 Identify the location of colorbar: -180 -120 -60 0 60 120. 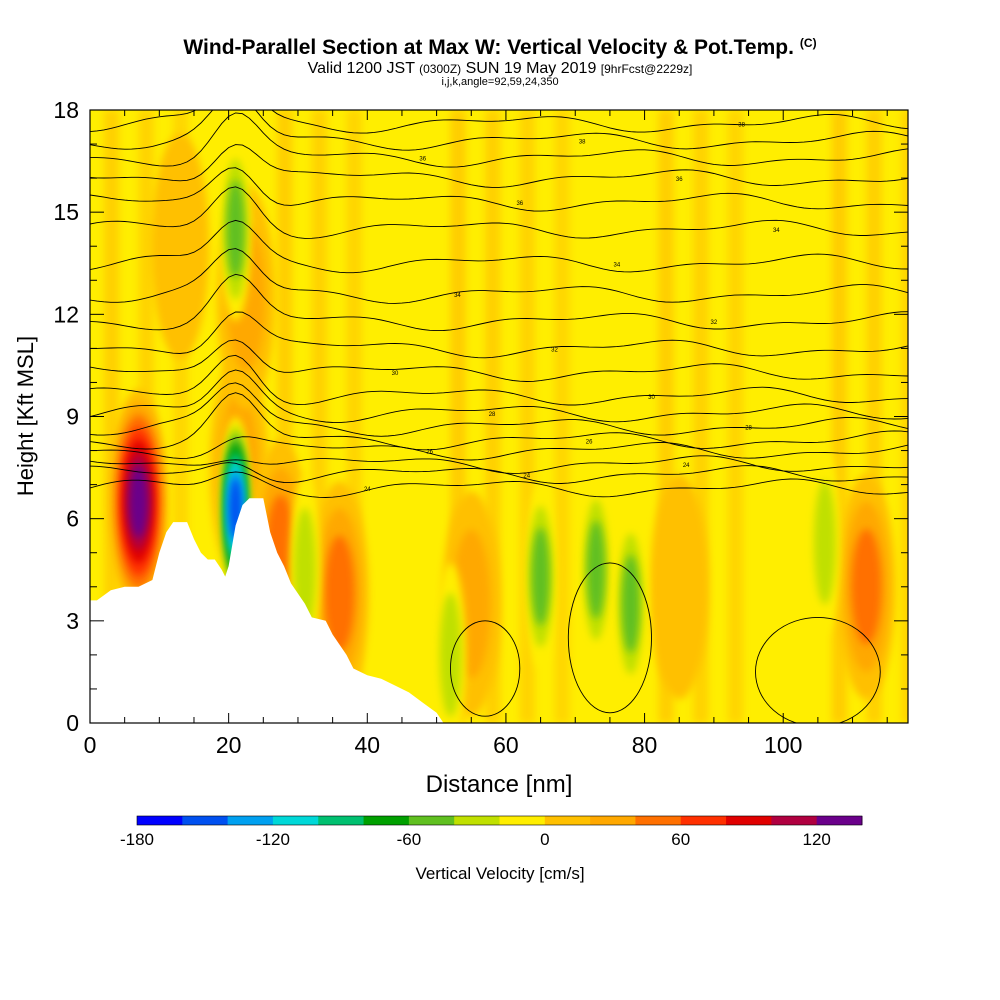
(491, 832).